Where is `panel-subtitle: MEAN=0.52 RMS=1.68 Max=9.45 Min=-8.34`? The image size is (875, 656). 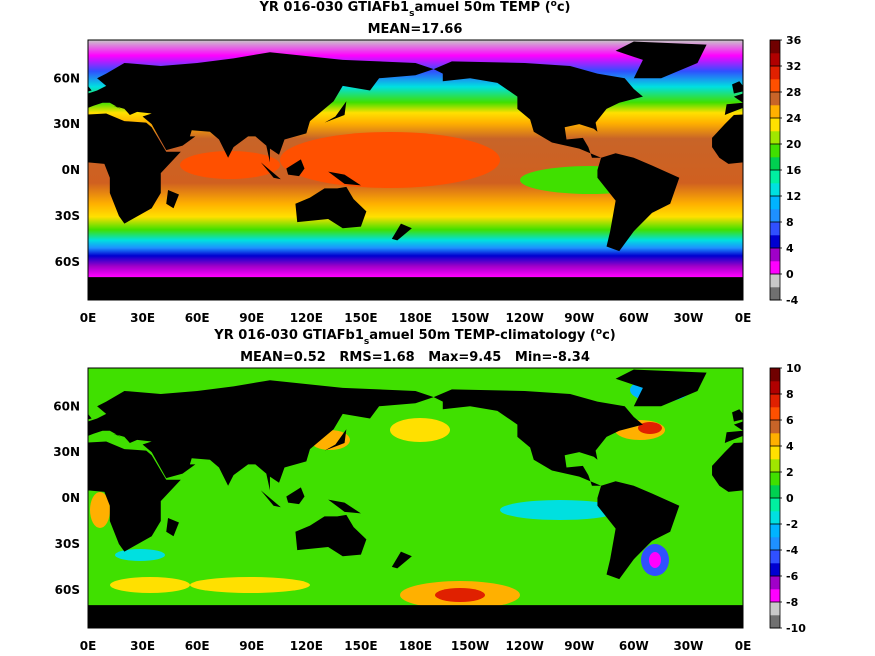 panel-subtitle: MEAN=0.52 RMS=1.68 Max=9.45 Min=-8.34 is located at coordinates (415, 357).